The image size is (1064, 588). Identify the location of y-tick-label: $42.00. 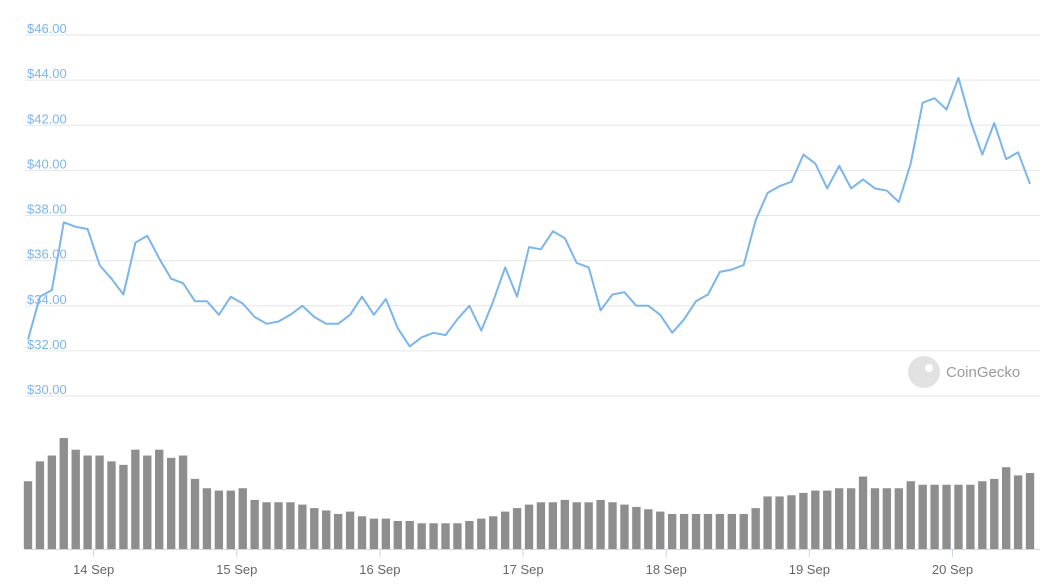
(47, 118).